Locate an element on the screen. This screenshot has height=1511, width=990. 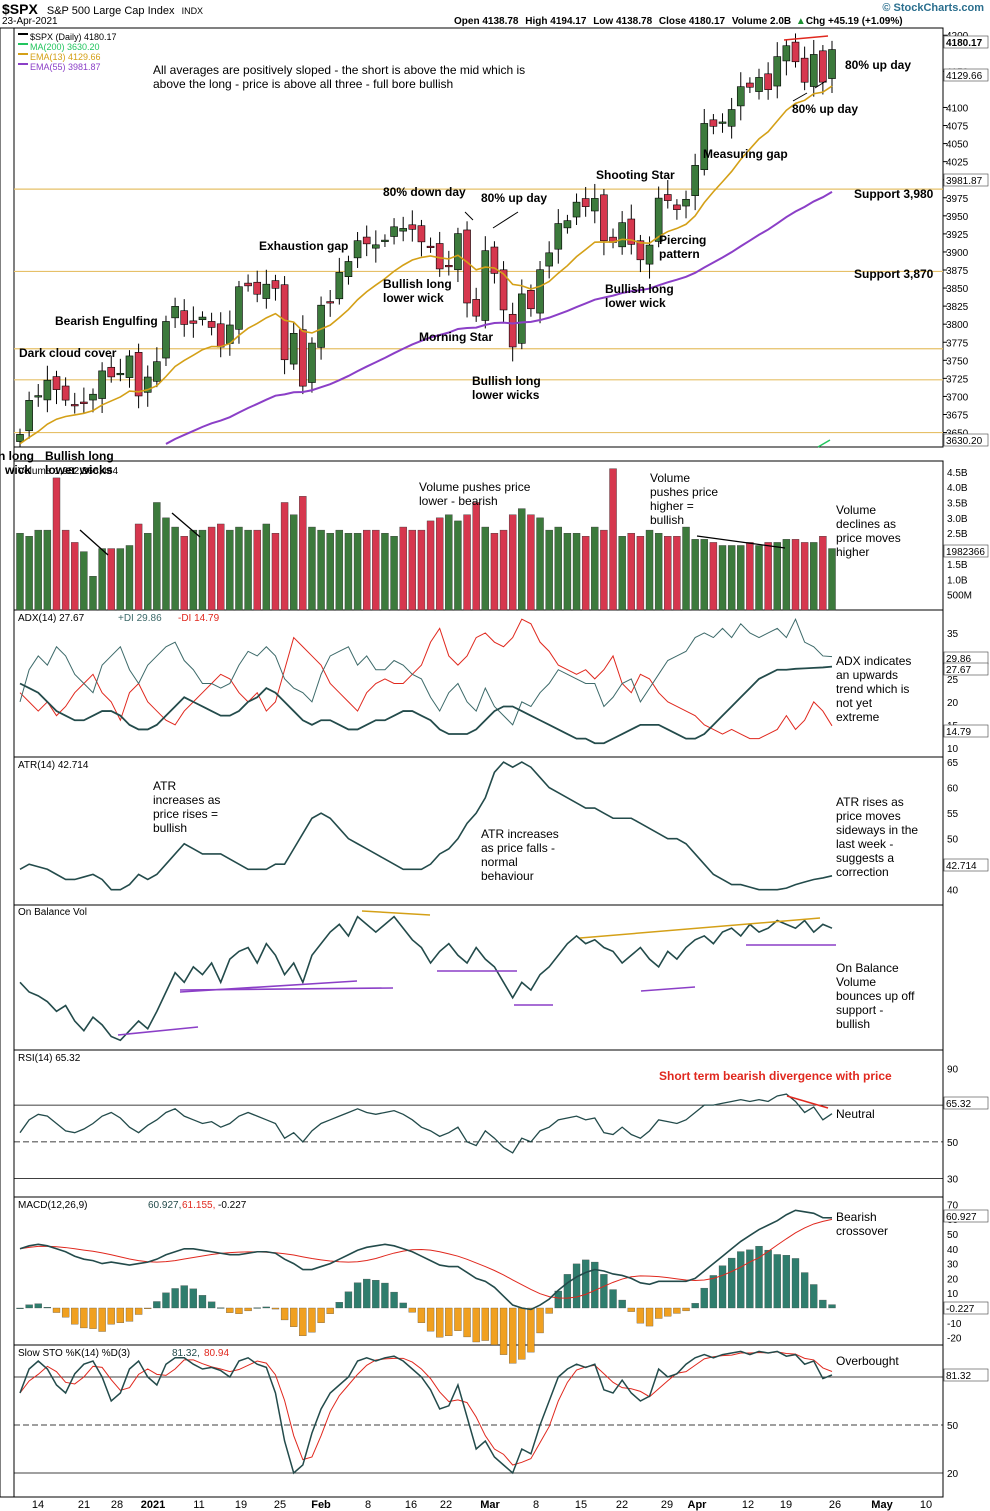
sto-d-value: 80.94 is located at coordinates (216, 1353).